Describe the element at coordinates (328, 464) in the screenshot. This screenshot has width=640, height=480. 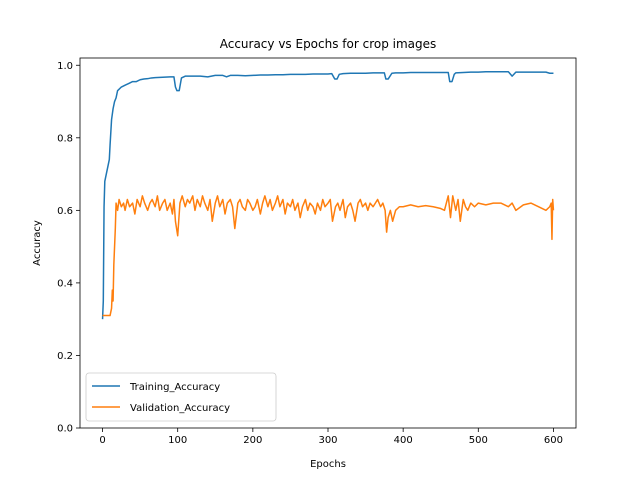
I see `x-axis-label: Epochs` at that location.